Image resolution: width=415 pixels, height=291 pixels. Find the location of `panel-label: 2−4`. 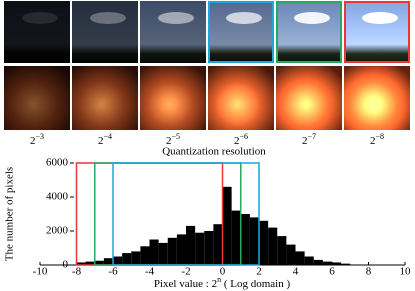

panel-label: 2−4 is located at coordinates (105, 139).